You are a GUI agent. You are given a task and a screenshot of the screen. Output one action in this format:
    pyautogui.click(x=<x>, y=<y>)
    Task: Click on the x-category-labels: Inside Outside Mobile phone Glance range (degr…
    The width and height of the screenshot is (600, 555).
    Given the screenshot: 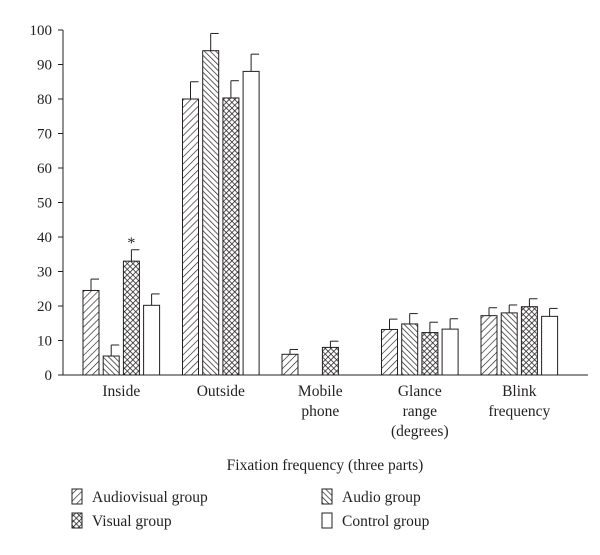 What is the action you would take?
    pyautogui.click(x=326, y=411)
    